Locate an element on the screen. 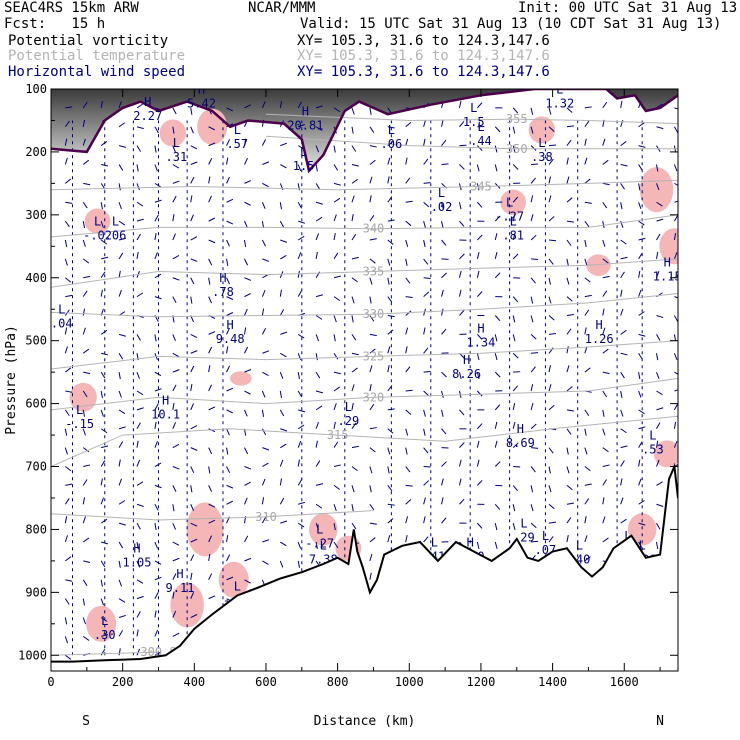  isentrope-label: 320 is located at coordinates (374, 397).